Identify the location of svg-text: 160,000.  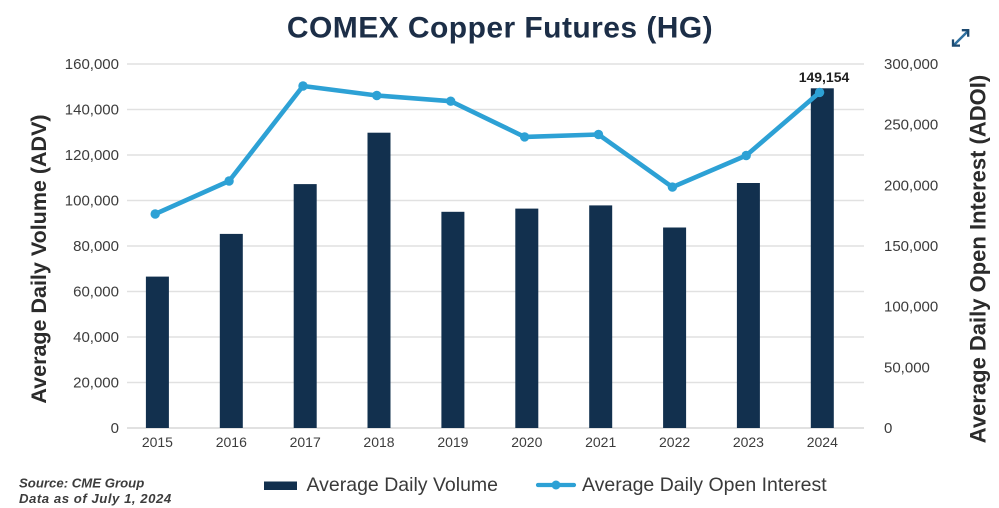
(92, 64).